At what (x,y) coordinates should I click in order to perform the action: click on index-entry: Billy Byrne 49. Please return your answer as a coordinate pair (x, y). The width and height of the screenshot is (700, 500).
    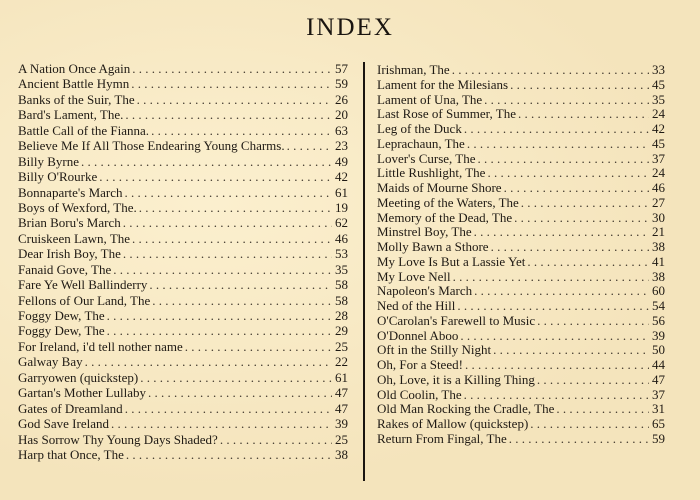
    Looking at the image, I should click on (183, 161).